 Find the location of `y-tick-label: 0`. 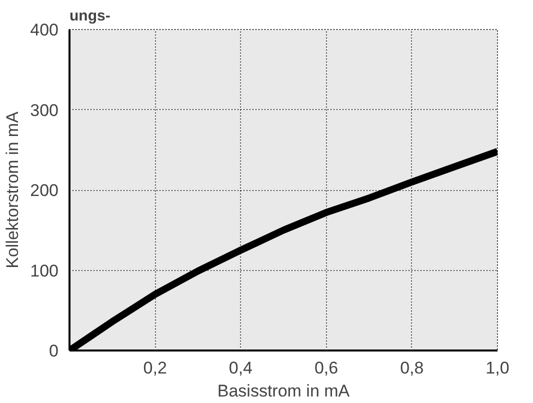

y-tick-label: 0 is located at coordinates (54, 351).